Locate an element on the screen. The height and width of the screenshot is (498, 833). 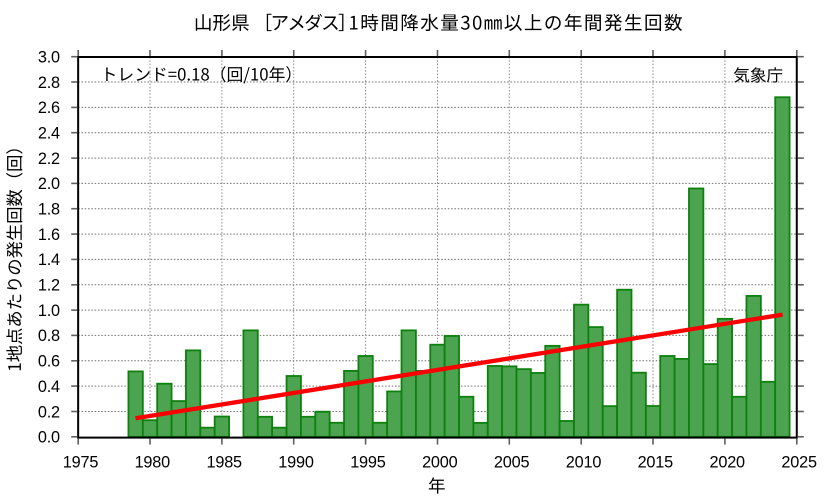
svg-text: 0.0 is located at coordinates (49, 438).